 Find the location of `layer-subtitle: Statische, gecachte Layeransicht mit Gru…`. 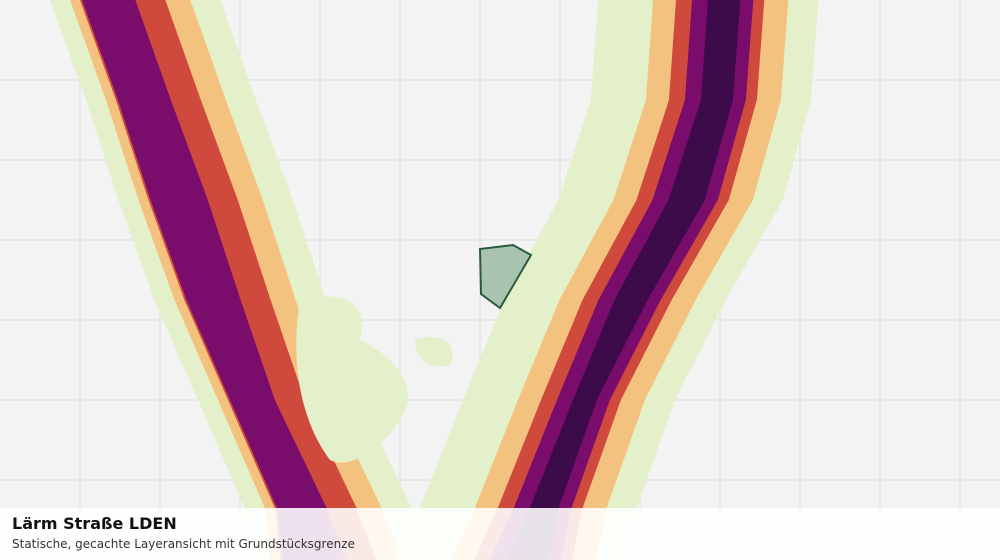

layer-subtitle: Statische, gecachte Layeransicht mit Gru… is located at coordinates (183, 544).